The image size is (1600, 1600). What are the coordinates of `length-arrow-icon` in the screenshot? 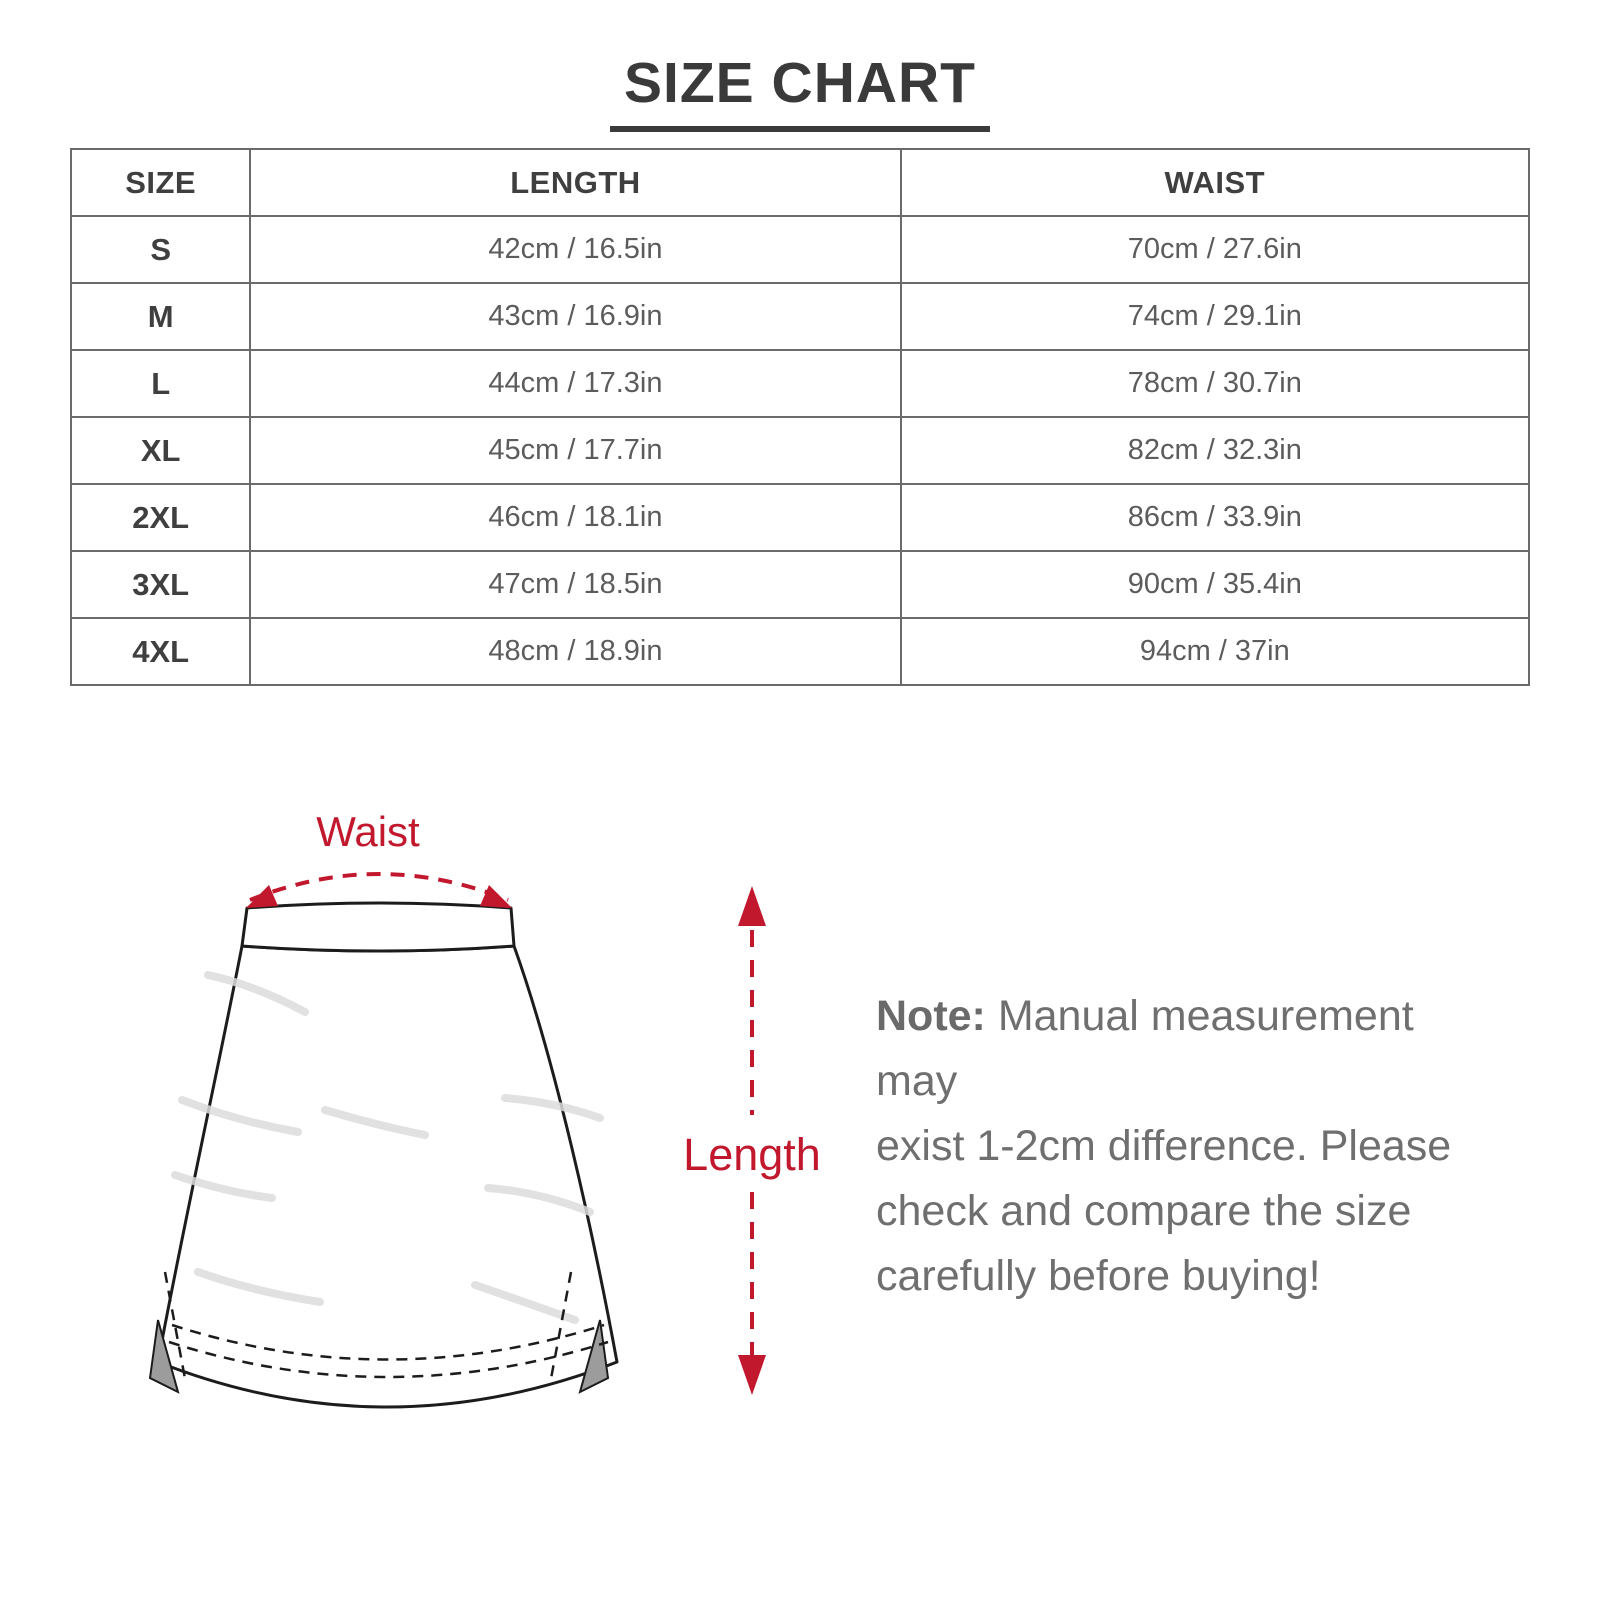 It's located at (752, 1140).